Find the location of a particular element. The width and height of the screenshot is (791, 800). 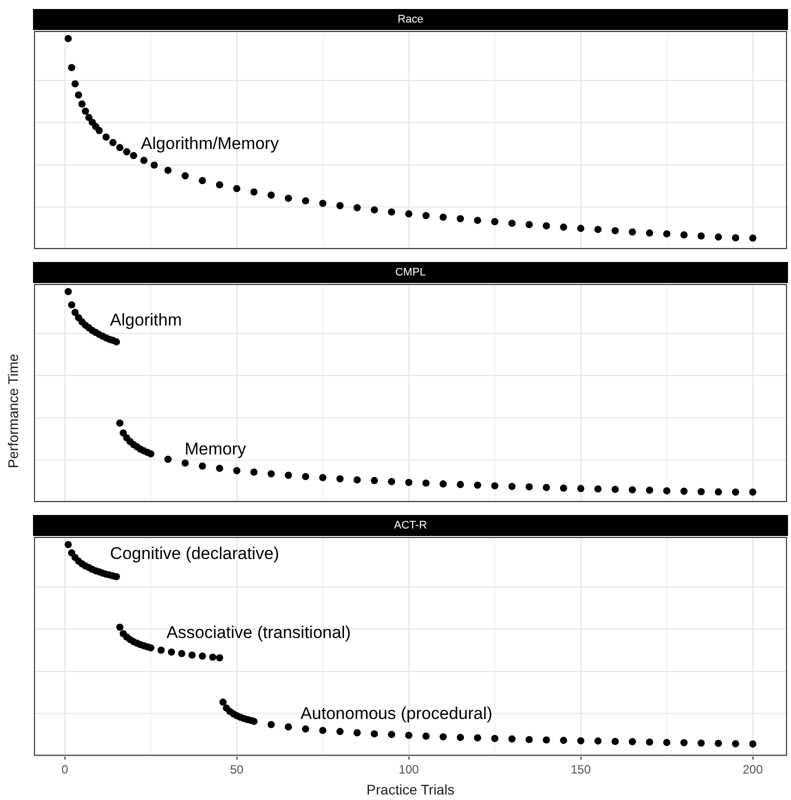

annotation: Associative (transitional) is located at coordinates (258, 632).